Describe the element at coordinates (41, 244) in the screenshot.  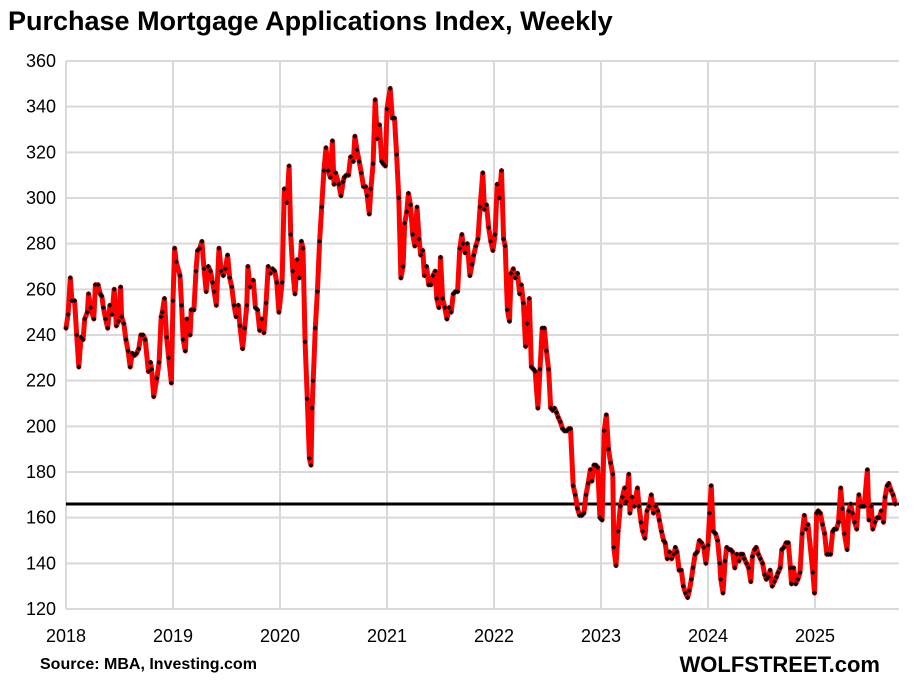
I see `y-tick-label: 280` at that location.